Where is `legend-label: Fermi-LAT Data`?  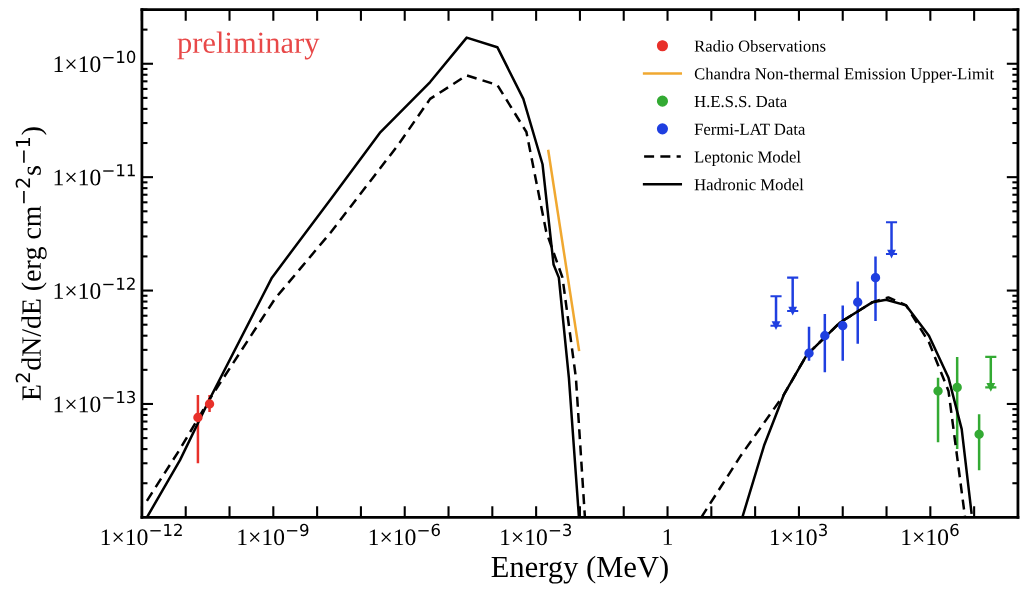
legend-label: Fermi-LAT Data is located at coordinates (750, 129).